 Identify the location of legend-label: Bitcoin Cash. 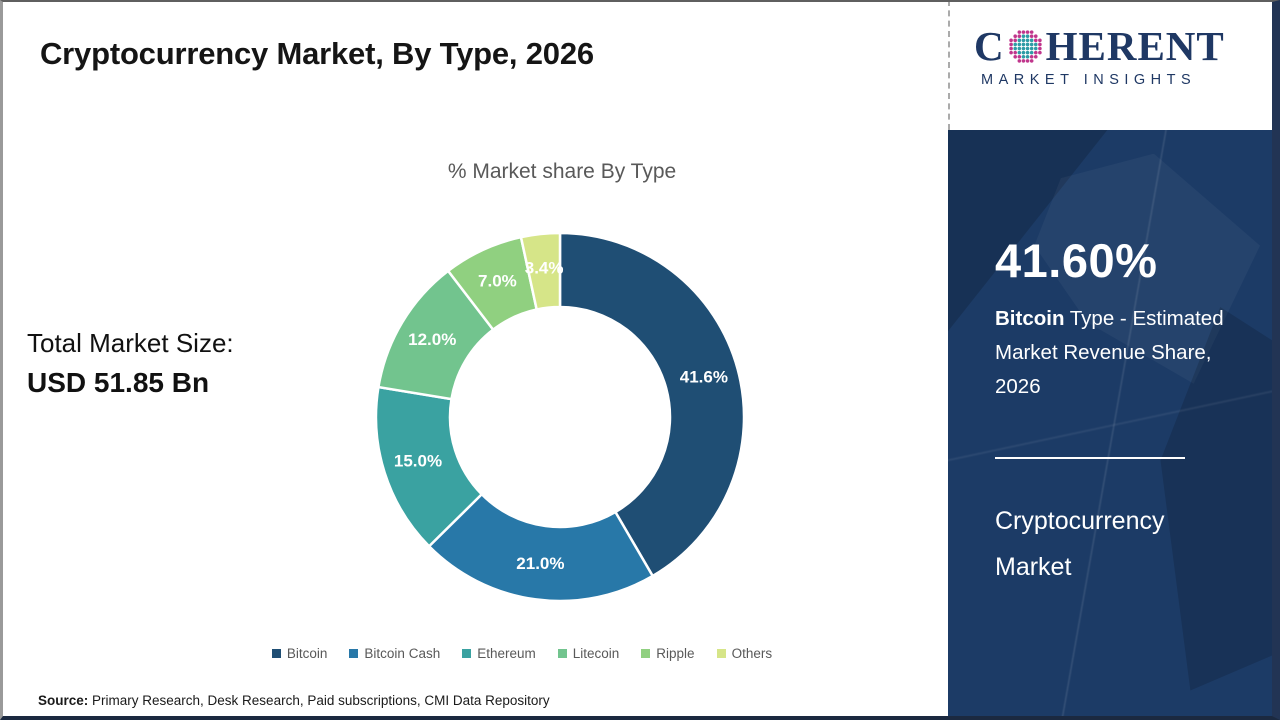
(402, 653).